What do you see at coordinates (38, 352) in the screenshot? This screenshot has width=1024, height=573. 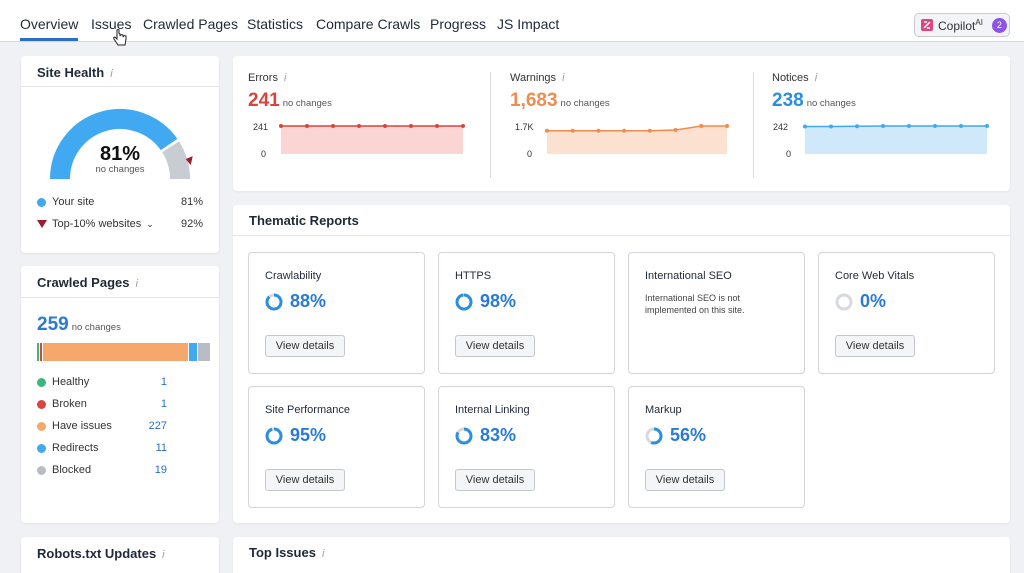 I see `stacked-bar-segment-healthy` at bounding box center [38, 352].